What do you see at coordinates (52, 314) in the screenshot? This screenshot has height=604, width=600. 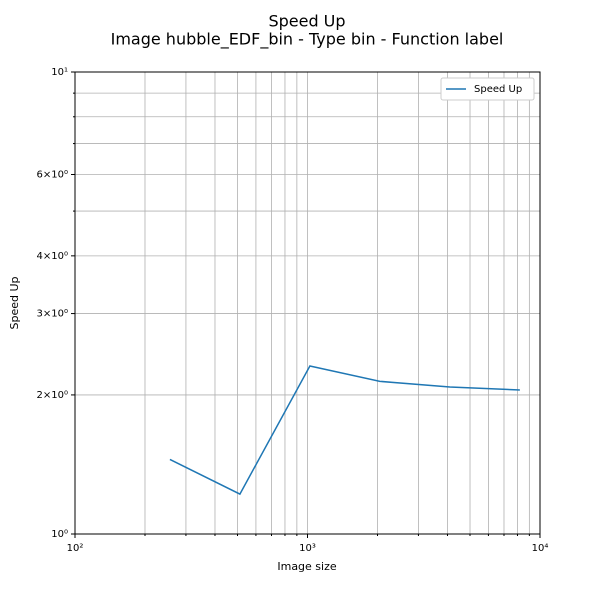 I see `y-tick-label: 3×10⁰` at bounding box center [52, 314].